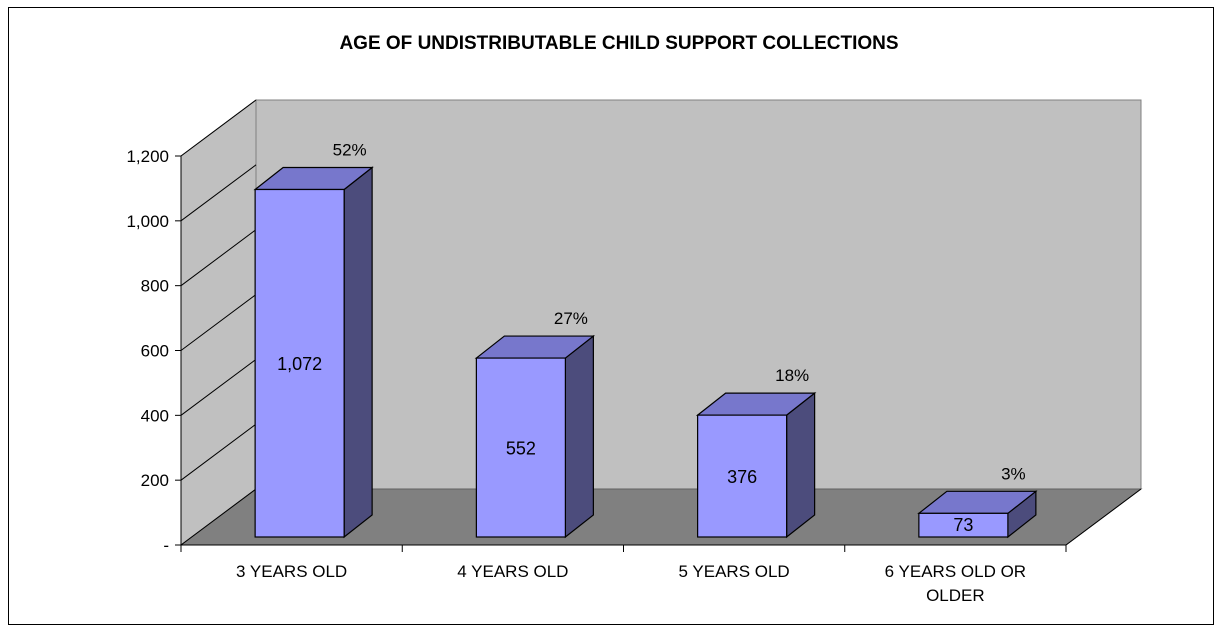 The width and height of the screenshot is (1224, 636). What do you see at coordinates (155, 351) in the screenshot?
I see `y-tick-label: 600` at bounding box center [155, 351].